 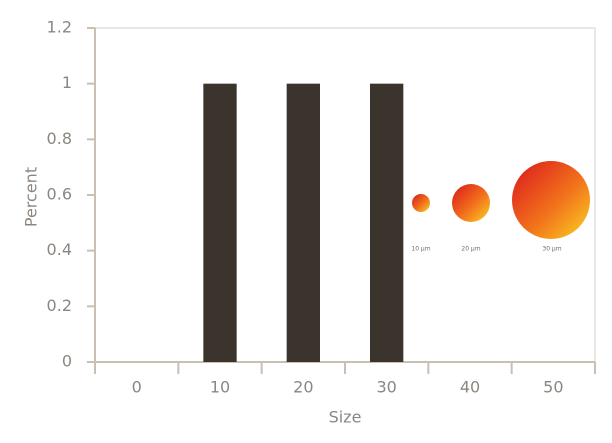 What do you see at coordinates (470, 249) in the screenshot?
I see `particle-label: 20 µm` at bounding box center [470, 249].